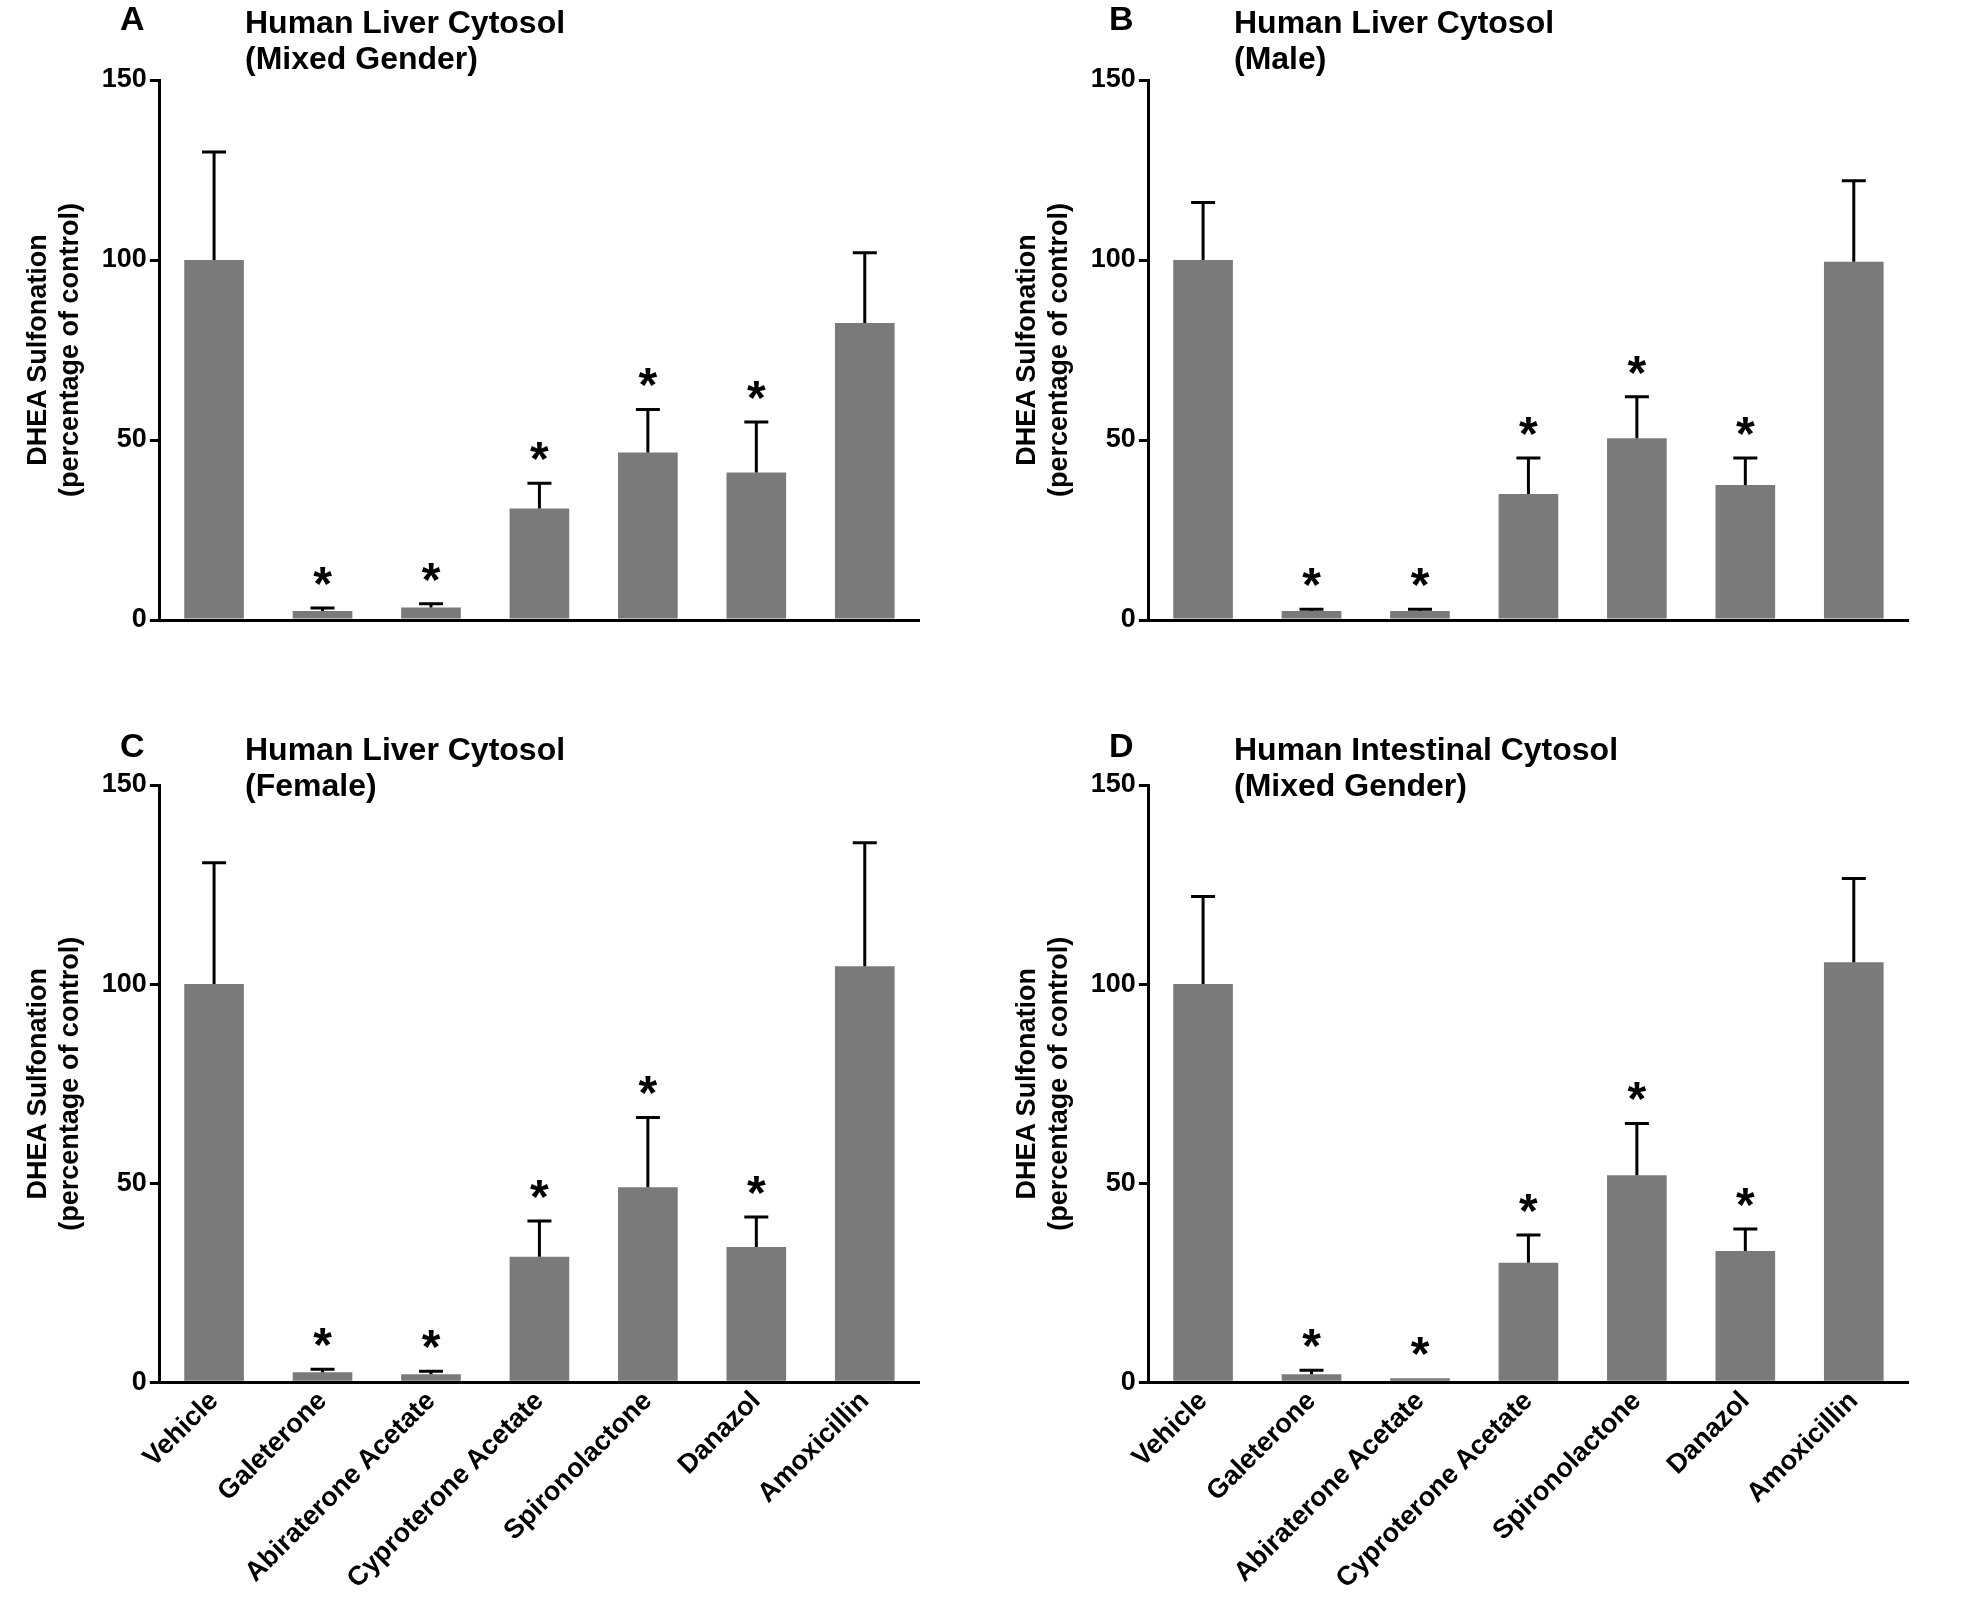 Image resolution: width=1979 pixels, height=1609 pixels. What do you see at coordinates (1121, 19) in the screenshot?
I see `text: B` at bounding box center [1121, 19].